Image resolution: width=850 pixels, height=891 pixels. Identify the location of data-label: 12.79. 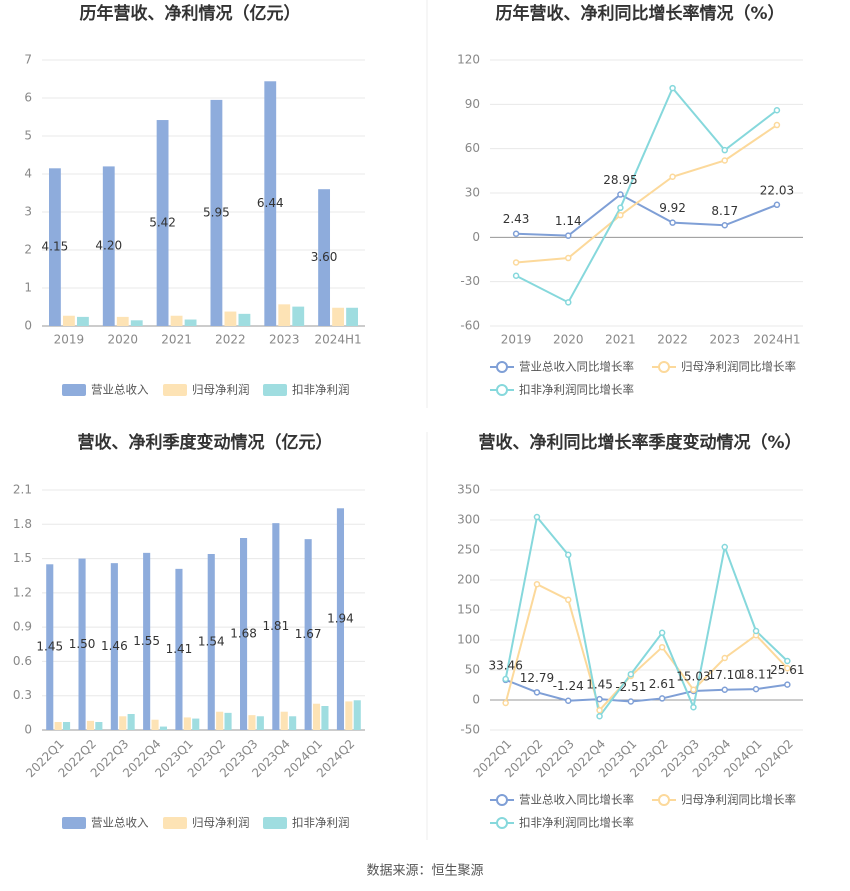
(537, 678).